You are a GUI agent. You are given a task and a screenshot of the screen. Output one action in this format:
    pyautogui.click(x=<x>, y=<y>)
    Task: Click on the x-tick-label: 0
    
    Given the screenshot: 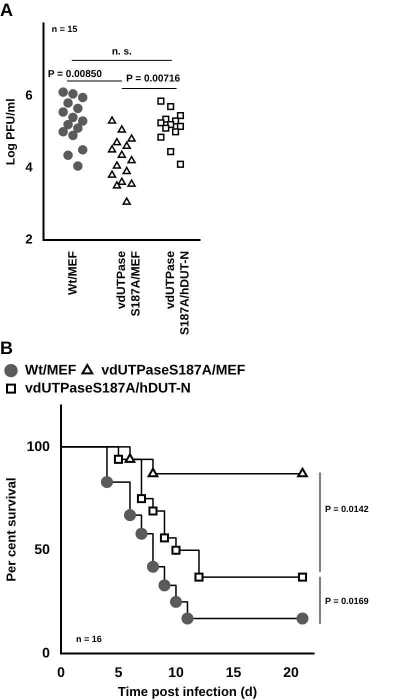 What is the action you would take?
    pyautogui.click(x=61, y=672)
    